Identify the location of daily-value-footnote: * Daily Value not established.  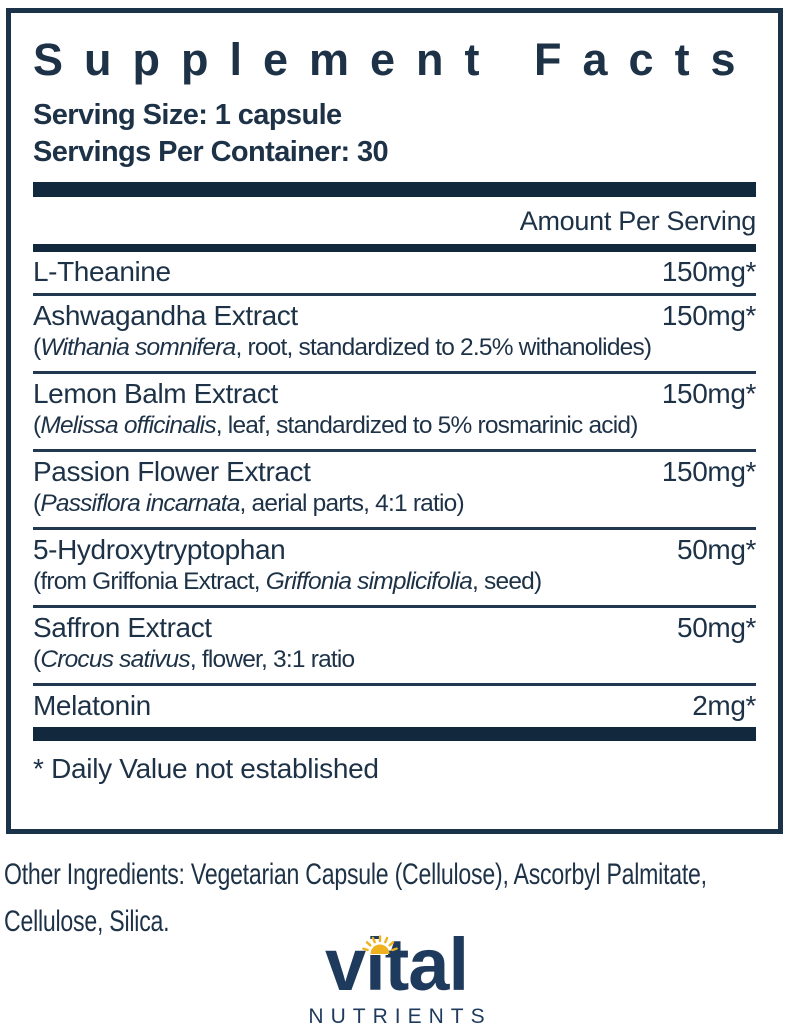
(206, 768).